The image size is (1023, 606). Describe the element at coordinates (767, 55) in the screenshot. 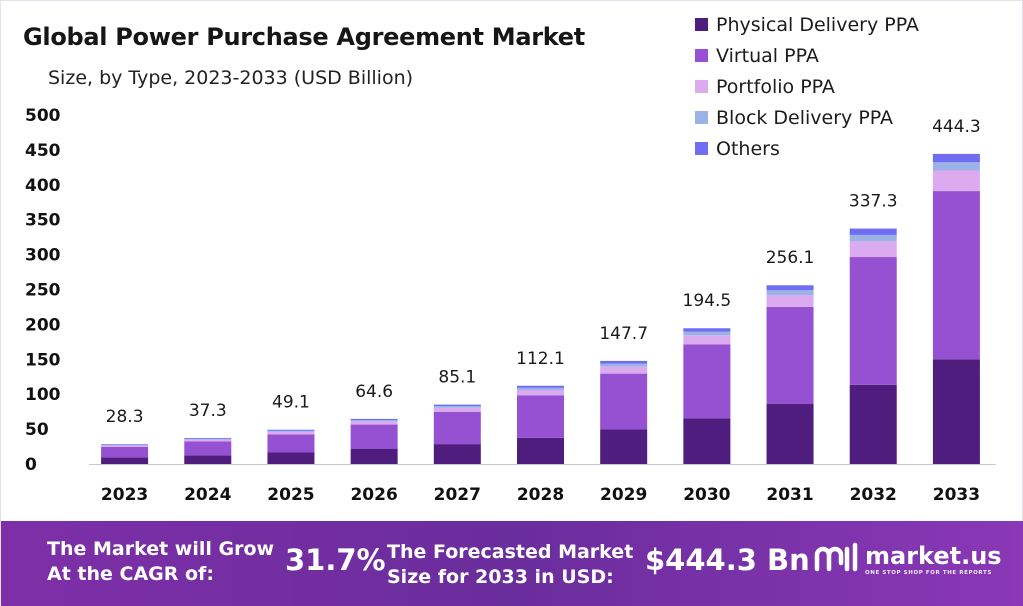

I see `legend-label: Virtual PPA` at that location.